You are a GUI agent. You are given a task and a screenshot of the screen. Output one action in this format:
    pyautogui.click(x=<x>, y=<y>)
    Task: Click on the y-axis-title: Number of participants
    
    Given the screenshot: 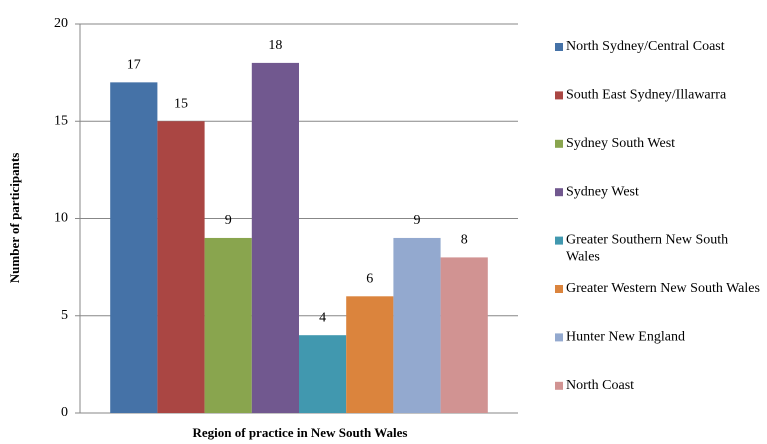 What is the action you would take?
    pyautogui.click(x=14, y=218)
    